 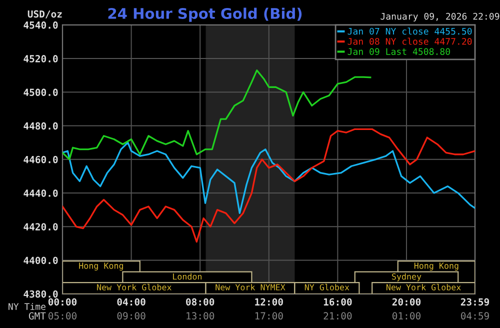 What do you see at coordinates (41, 92) in the screenshot?
I see `y-tick-label: 4500.0` at bounding box center [41, 92].